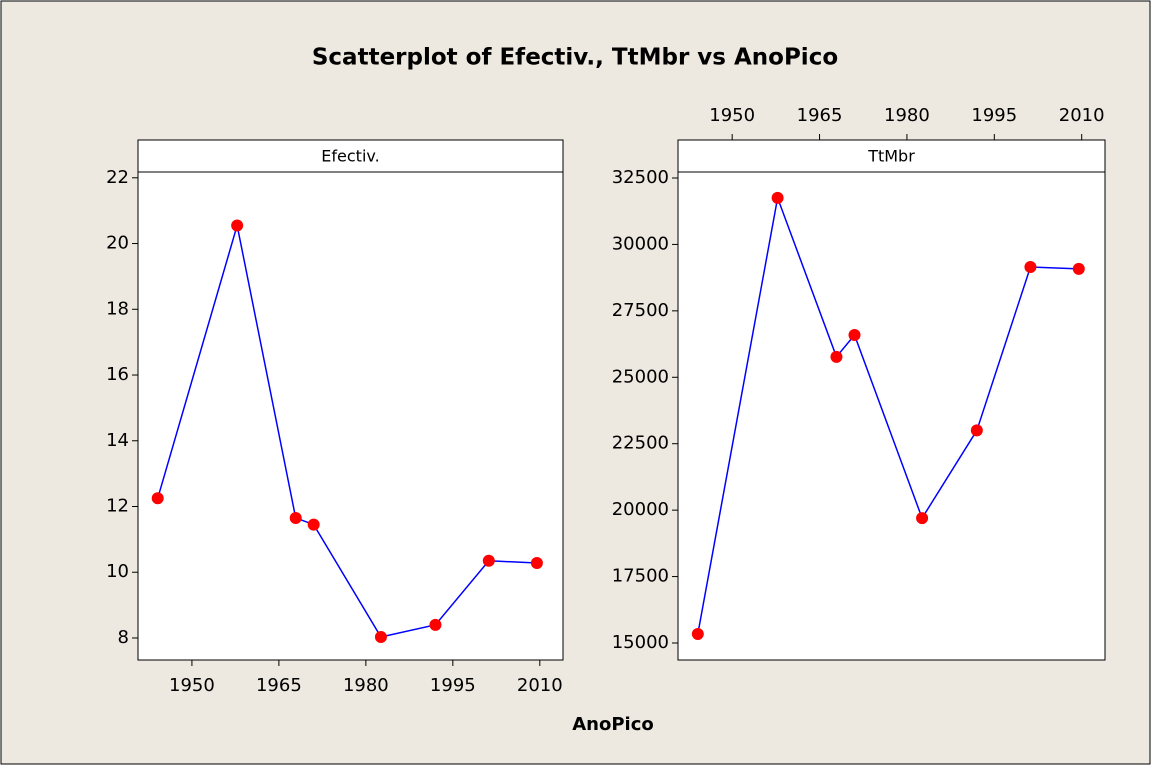  Describe the element at coordinates (117, 505) in the screenshot. I see `y-tick-label: 12` at that location.